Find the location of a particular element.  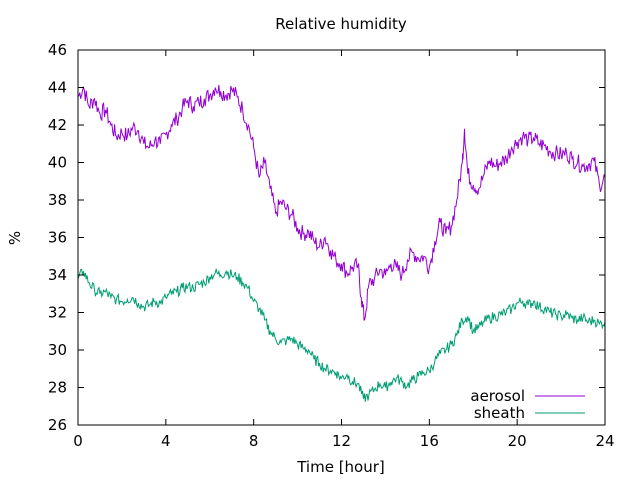

y-tick-label: 44 is located at coordinates (57, 88).